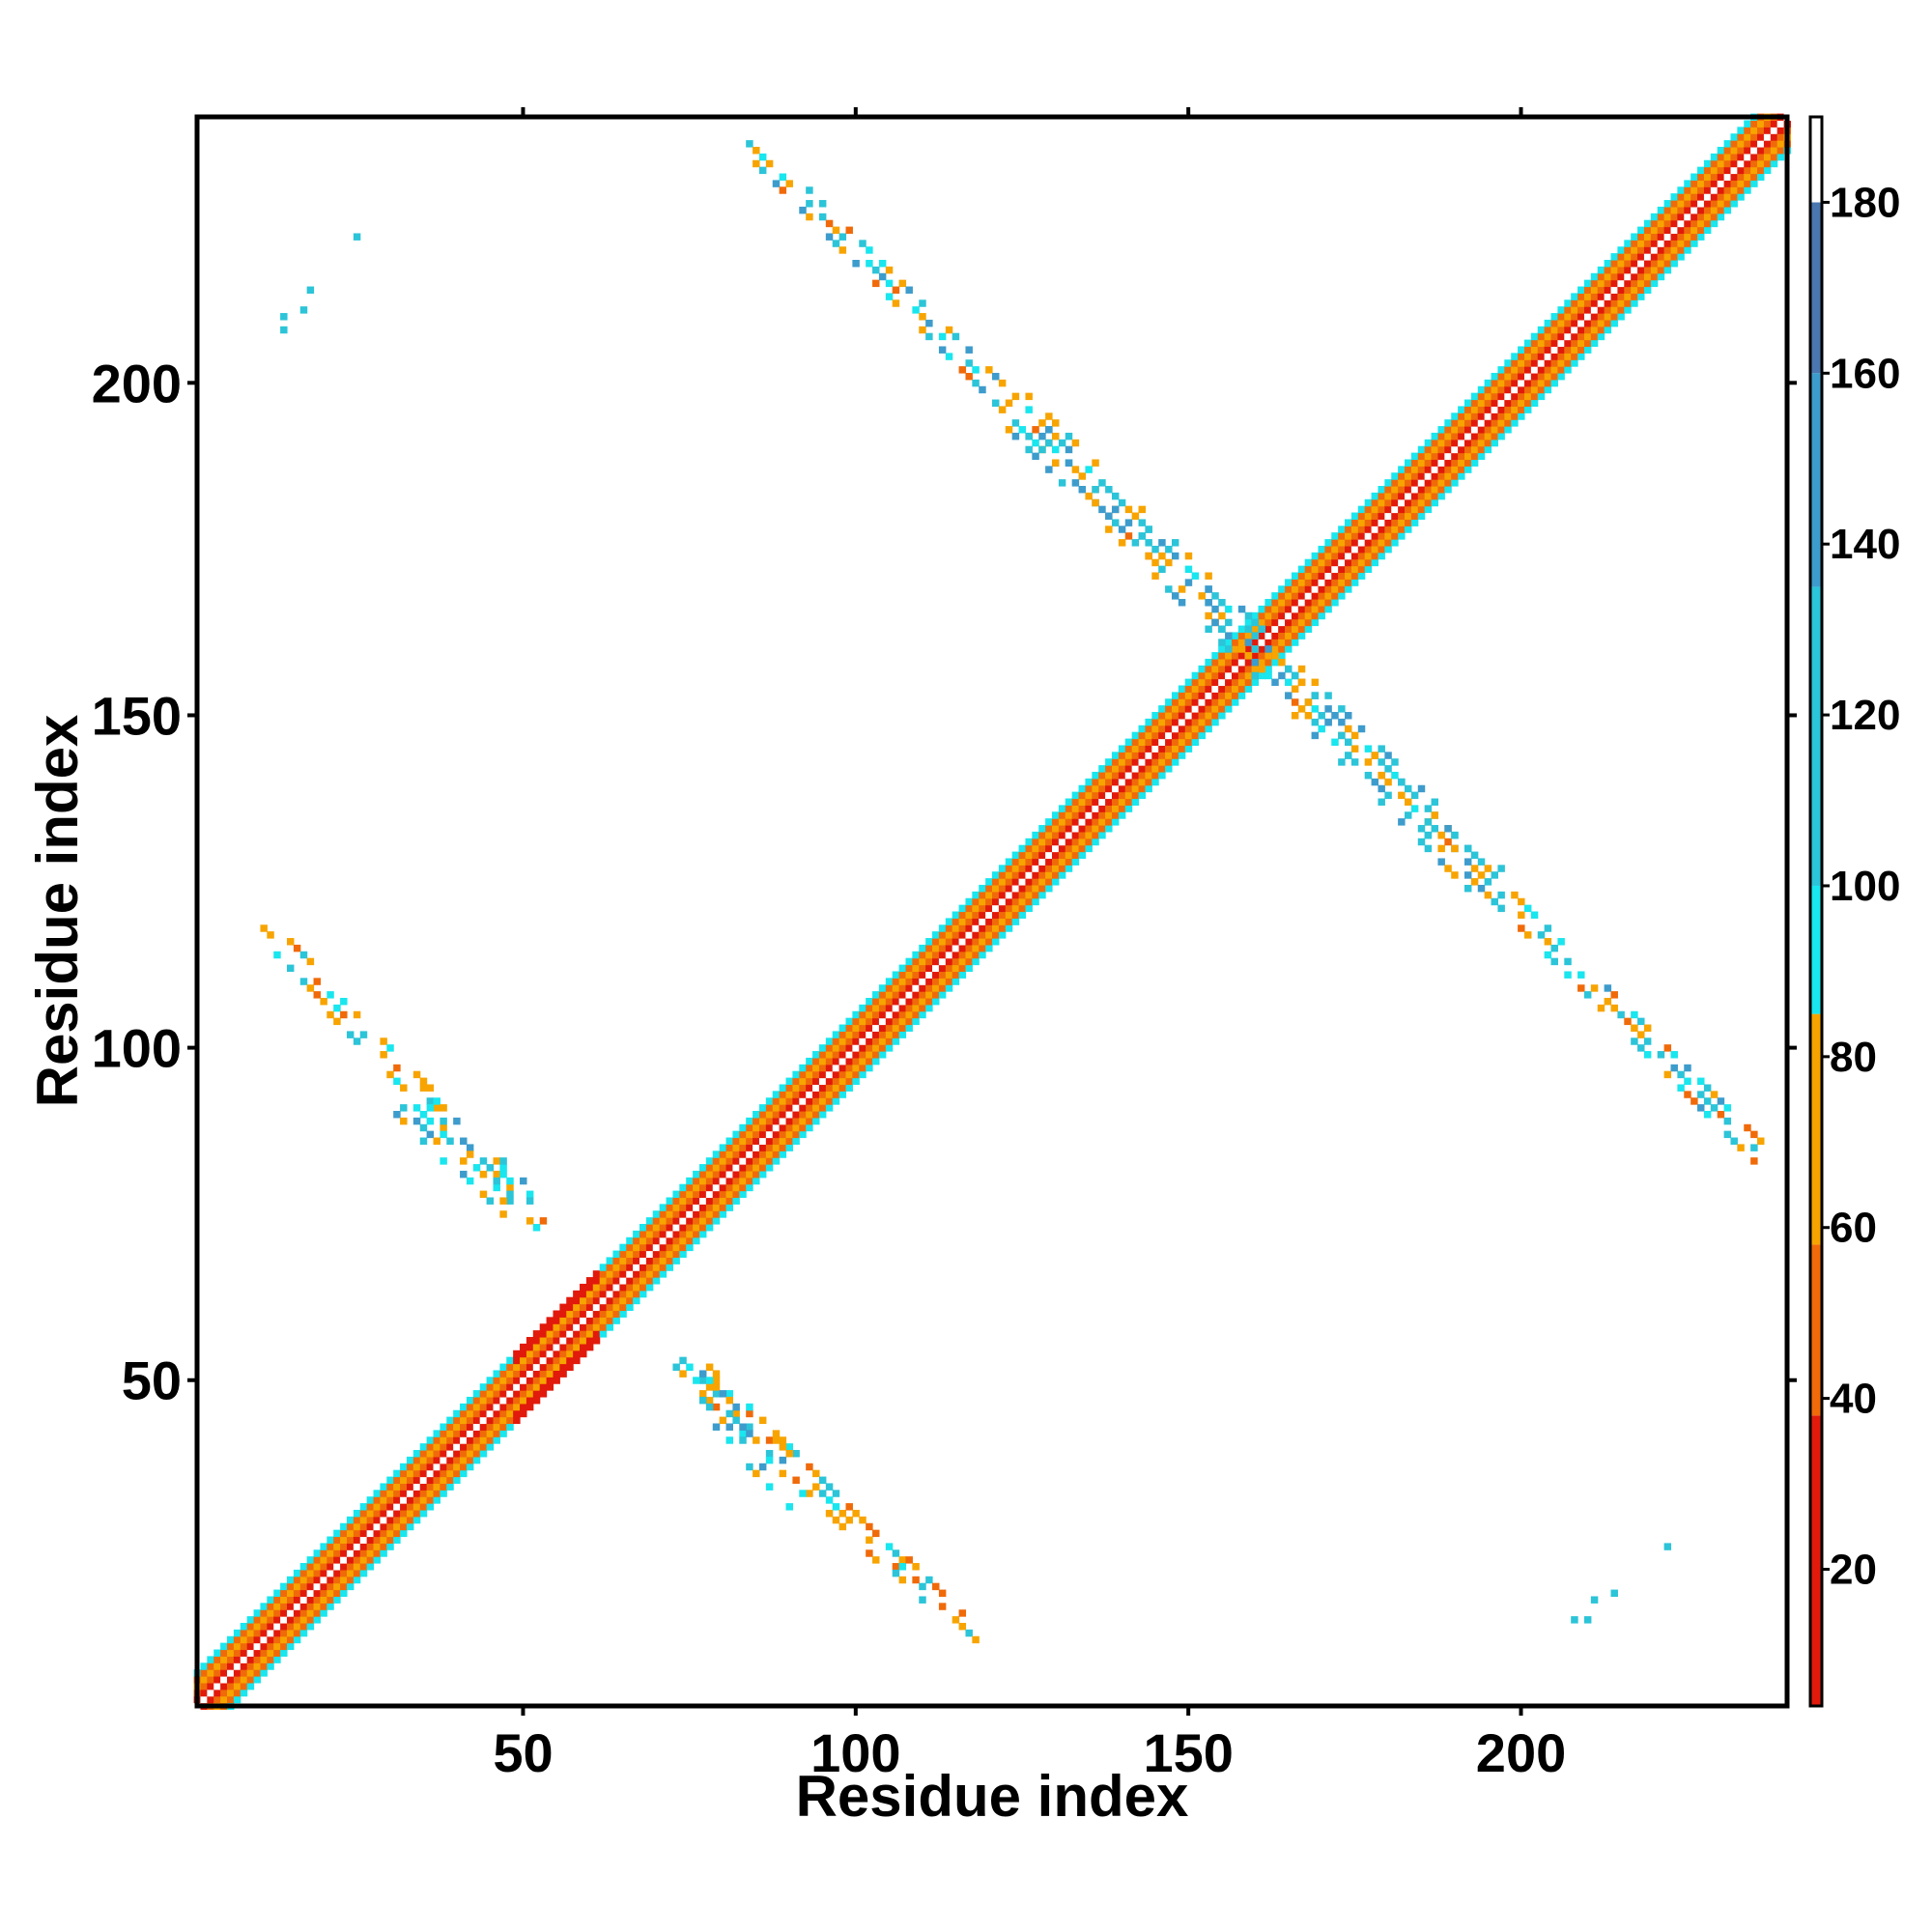  What do you see at coordinates (1816, 1330) in the screenshot?
I see `colorbar-segment` at bounding box center [1816, 1330].